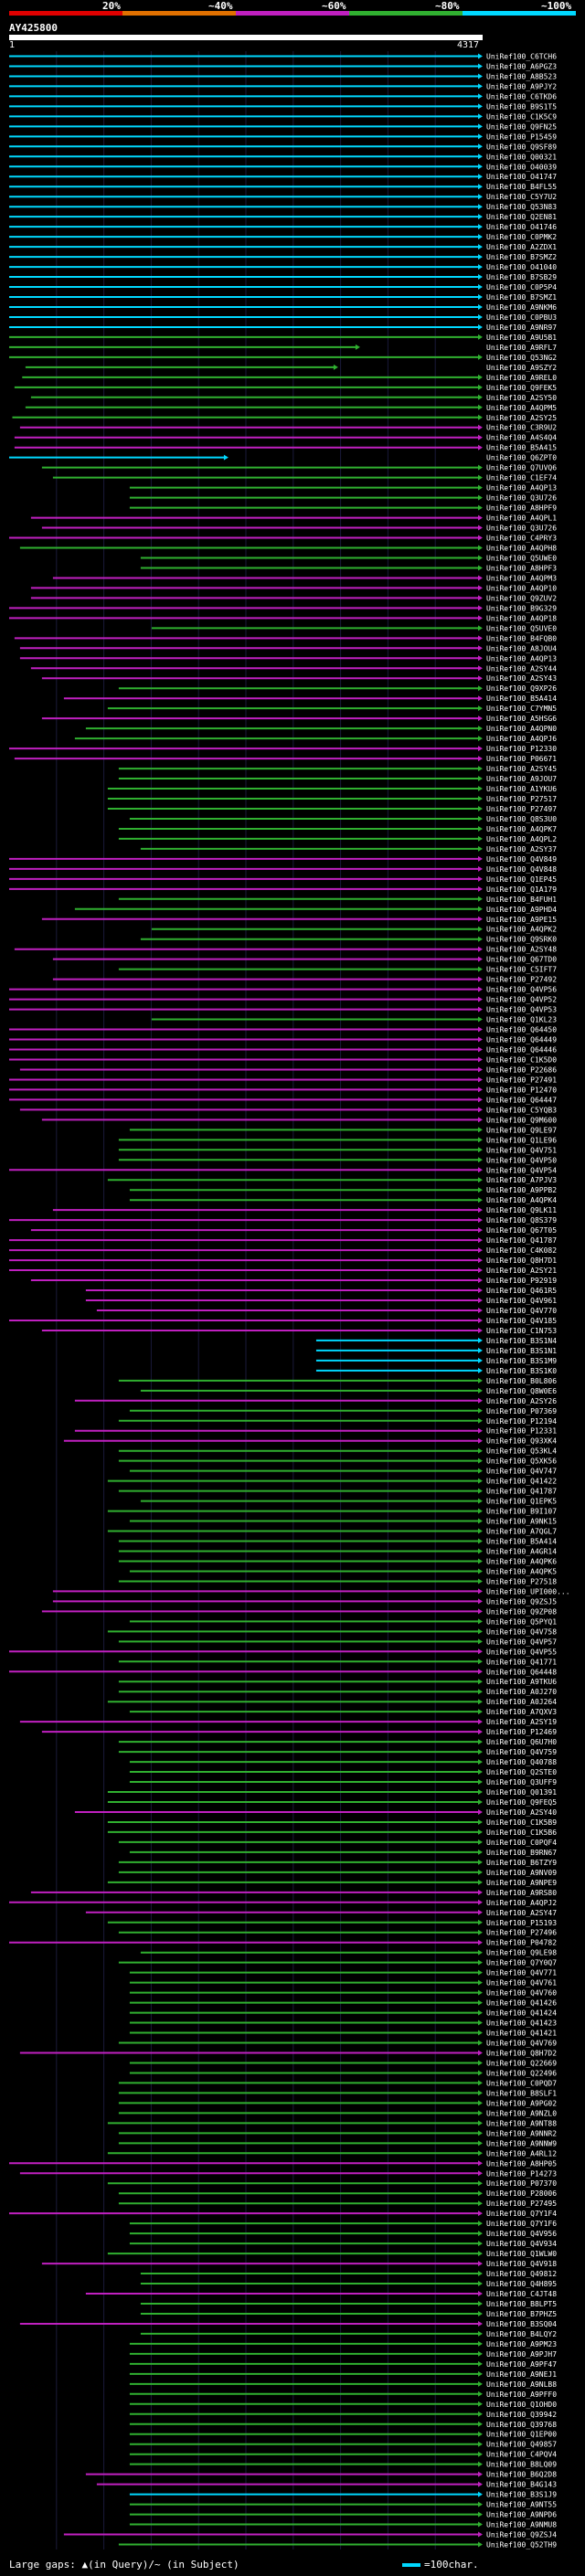 This screenshot has width=585, height=2576. I want to click on hit-label: UniRef100_O41040, so click(521, 267).